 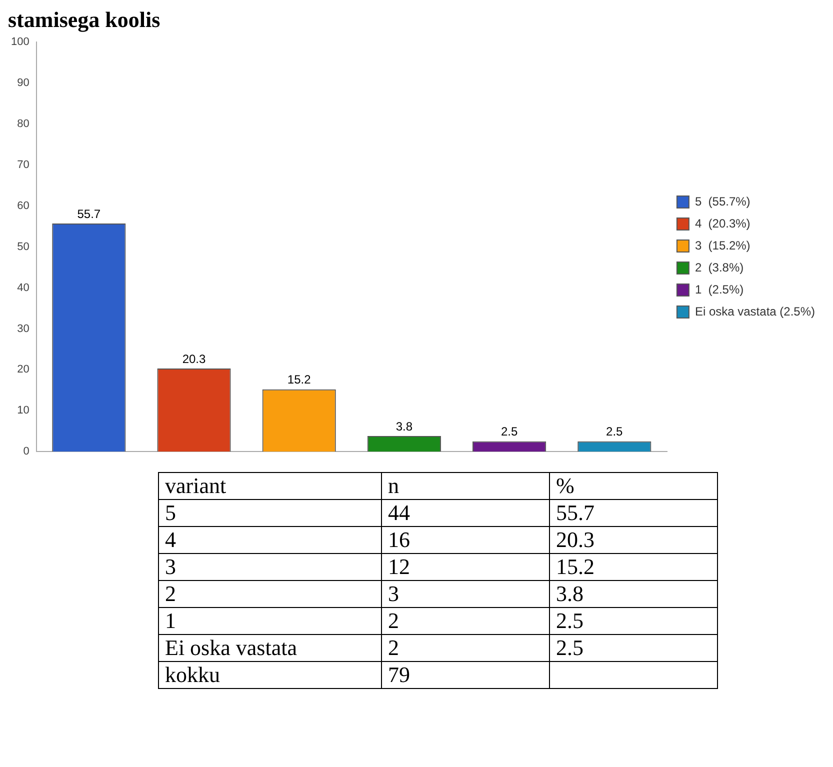 I want to click on text: kokku, so click(x=270, y=675).